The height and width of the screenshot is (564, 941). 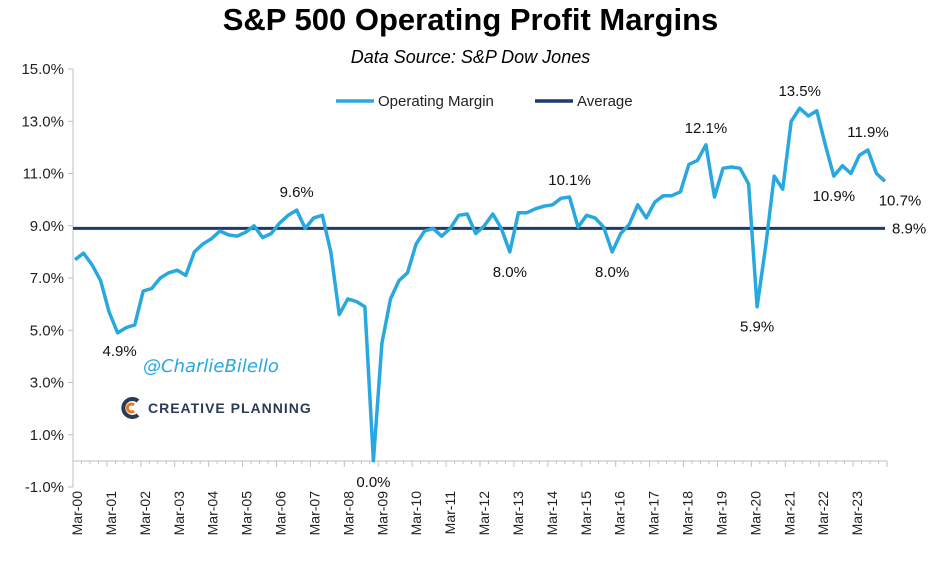 I want to click on y-tick-label: 13.0%, so click(x=42, y=121).